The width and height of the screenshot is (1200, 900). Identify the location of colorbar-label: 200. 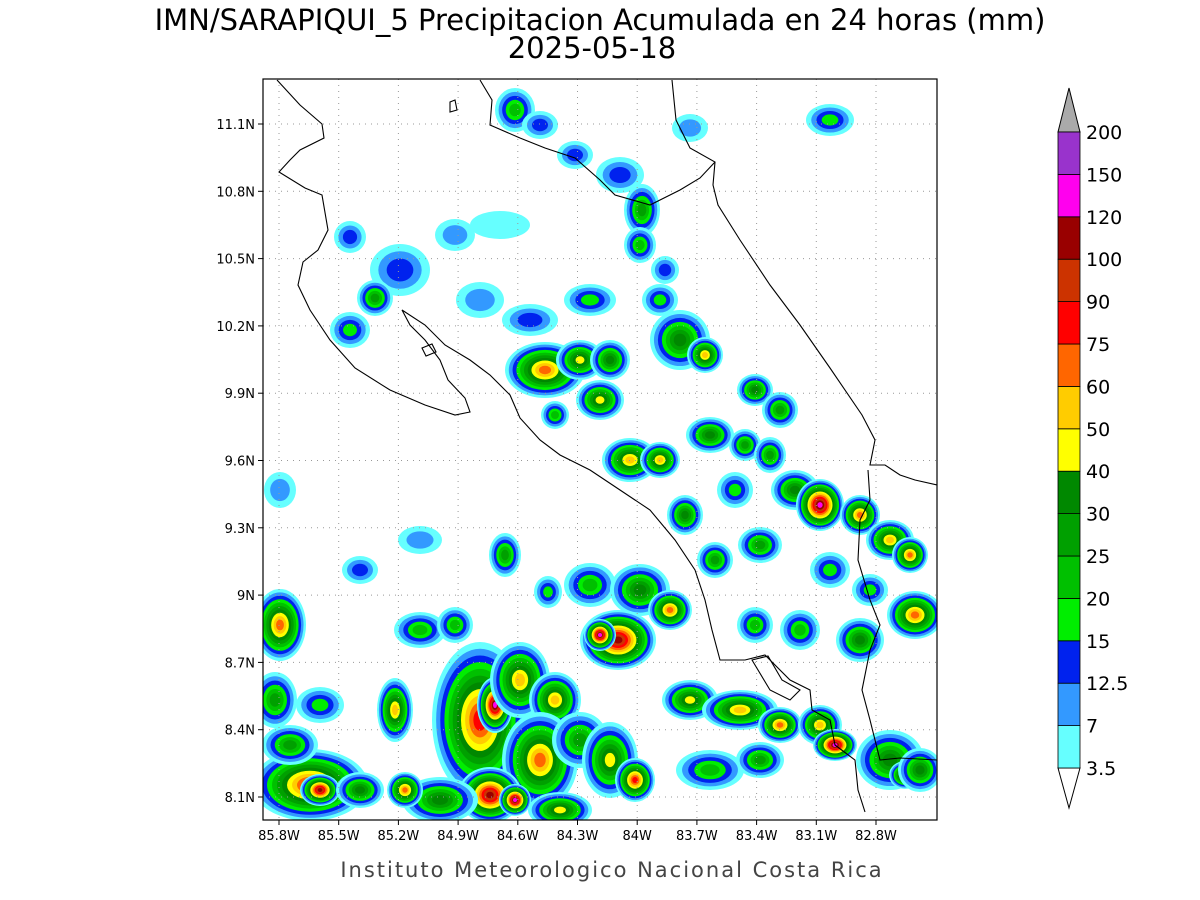
(1104, 133).